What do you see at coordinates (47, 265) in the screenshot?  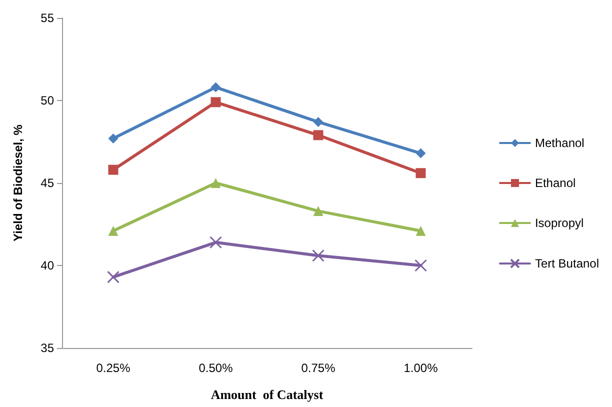 I see `y-tick-label: 40` at bounding box center [47, 265].